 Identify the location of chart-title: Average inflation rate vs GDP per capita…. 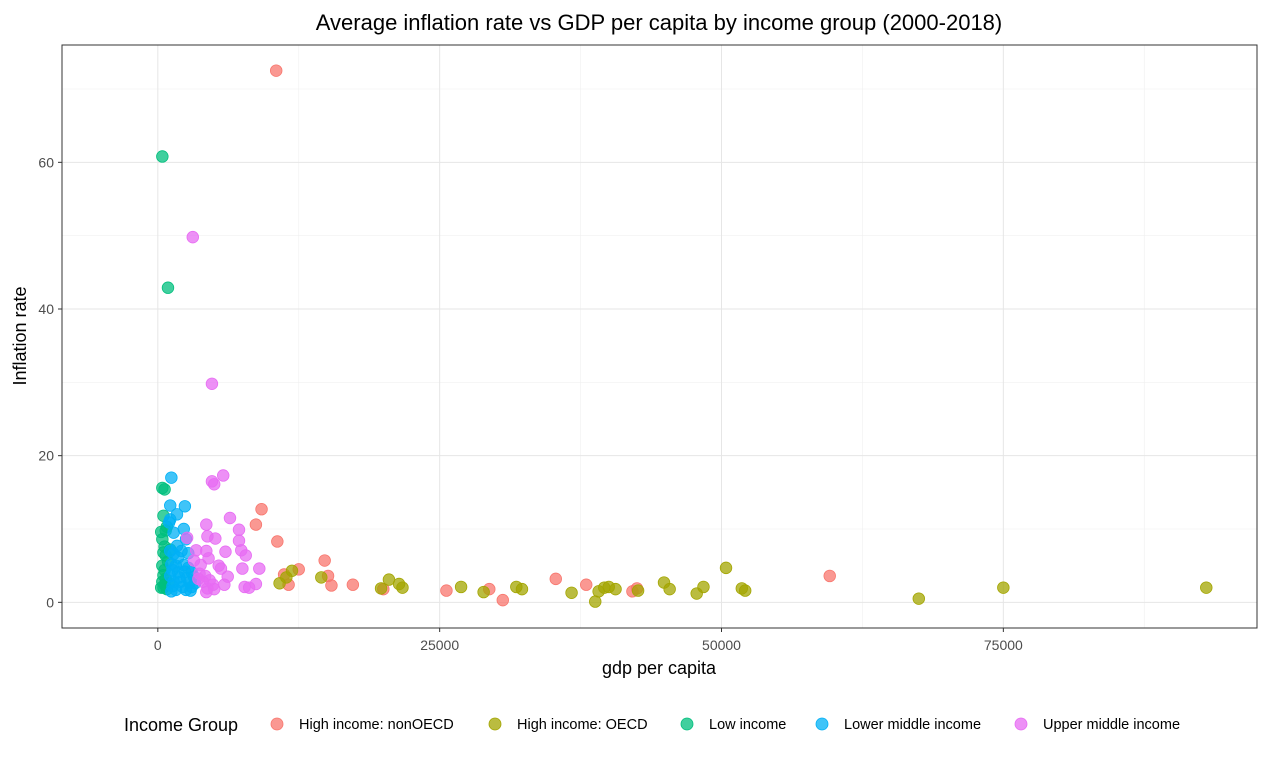
(659, 22).